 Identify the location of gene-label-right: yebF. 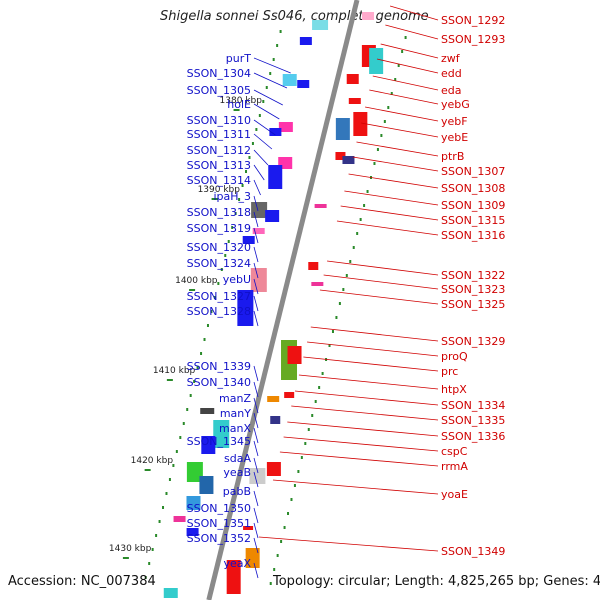
(454, 121).